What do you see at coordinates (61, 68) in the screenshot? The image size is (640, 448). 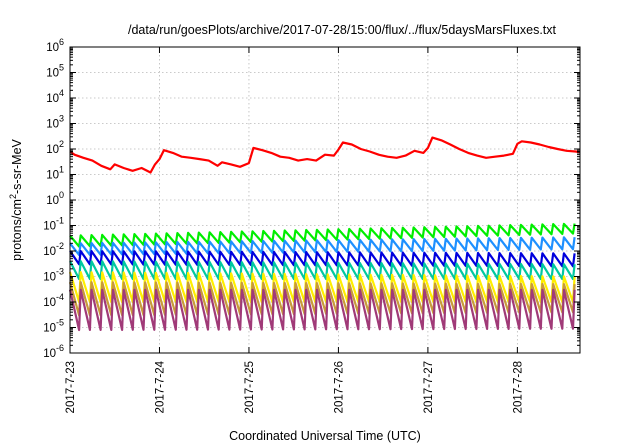 I see `y-tick-exponent: 5` at bounding box center [61, 68].